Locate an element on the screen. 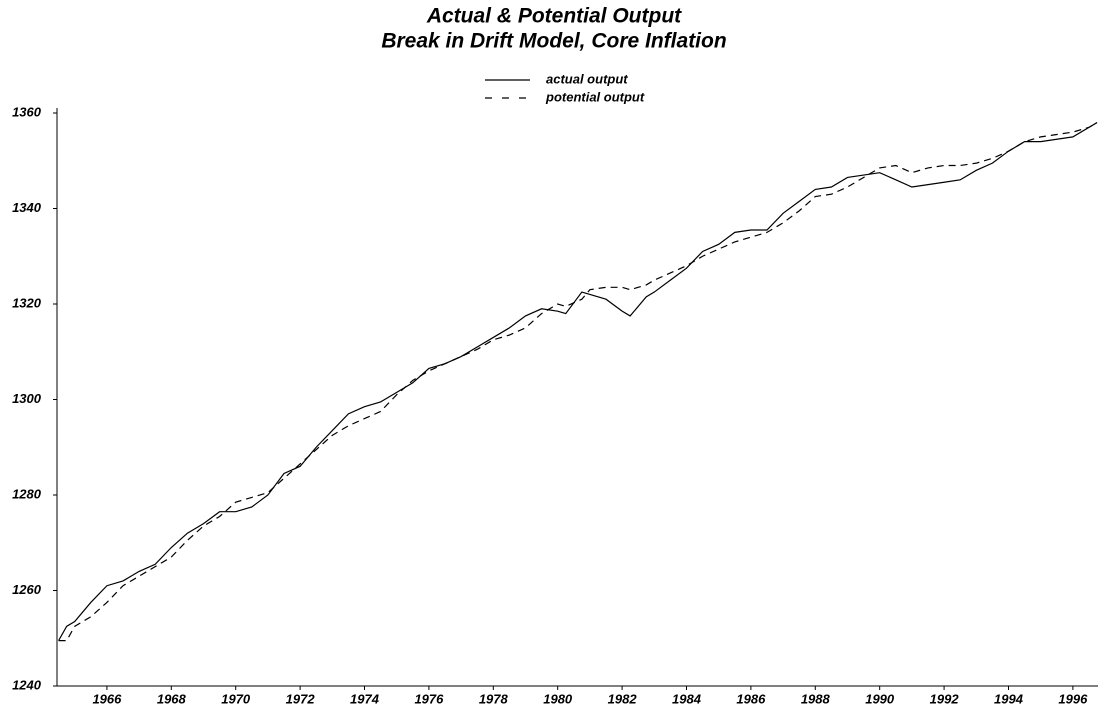 This screenshot has height=709, width=1109. x-tick-label: 1986 is located at coordinates (751, 698).